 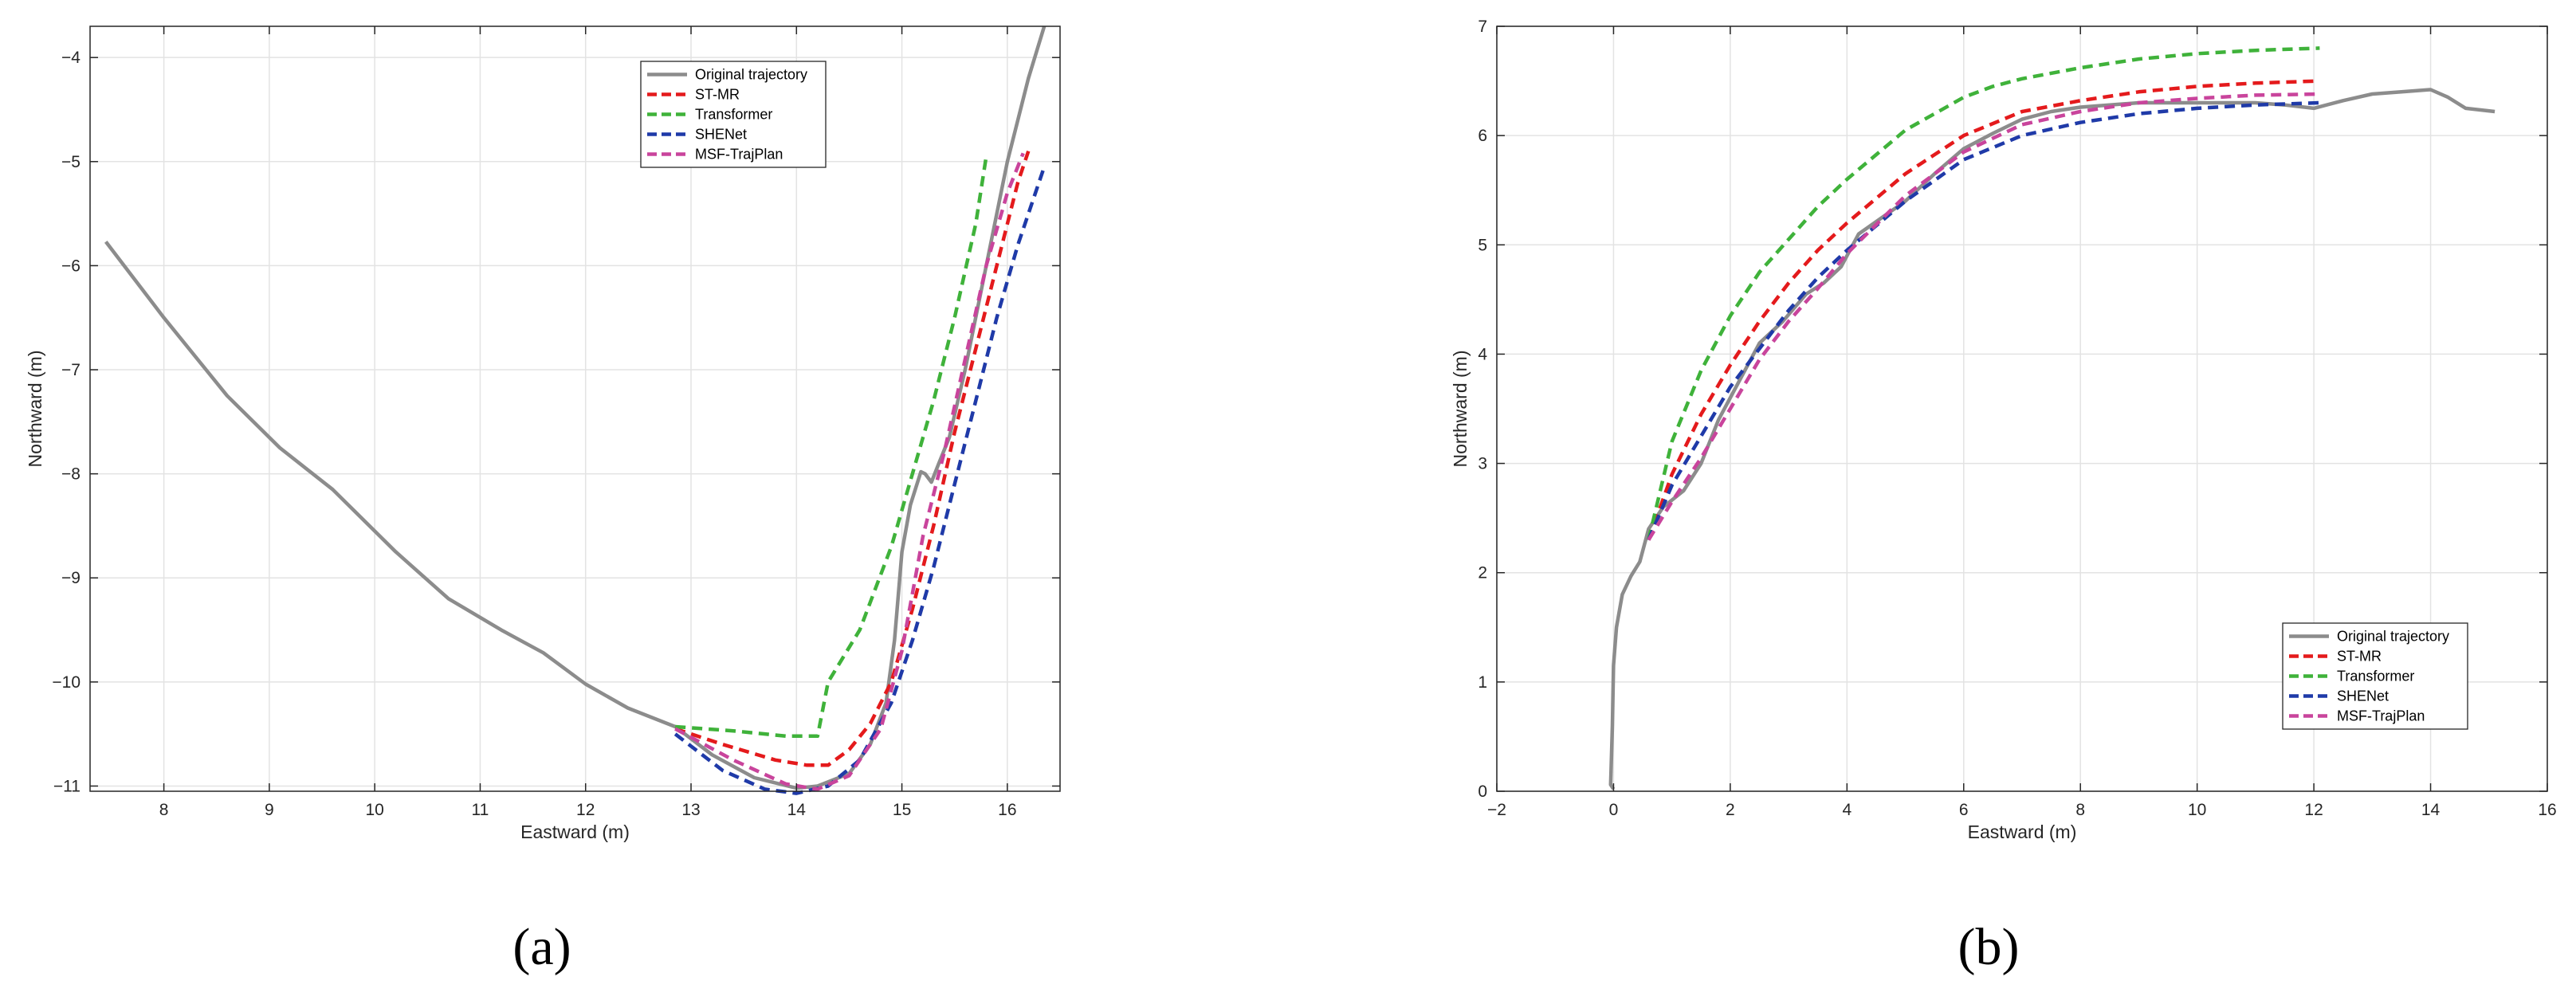 I want to click on panel-caption: (b), so click(x=1989, y=947).